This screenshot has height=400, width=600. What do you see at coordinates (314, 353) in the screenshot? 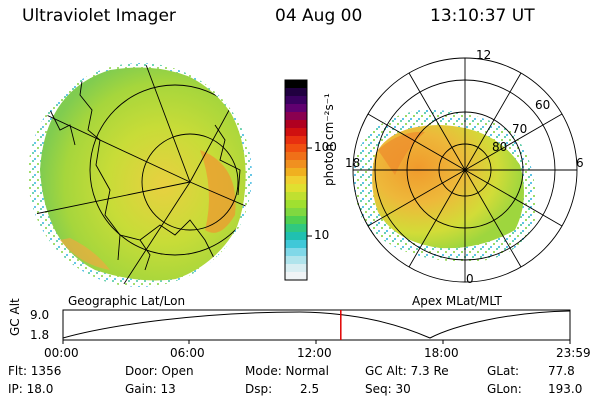
I see `altitude-xtick-1200: 12:00` at bounding box center [314, 353].